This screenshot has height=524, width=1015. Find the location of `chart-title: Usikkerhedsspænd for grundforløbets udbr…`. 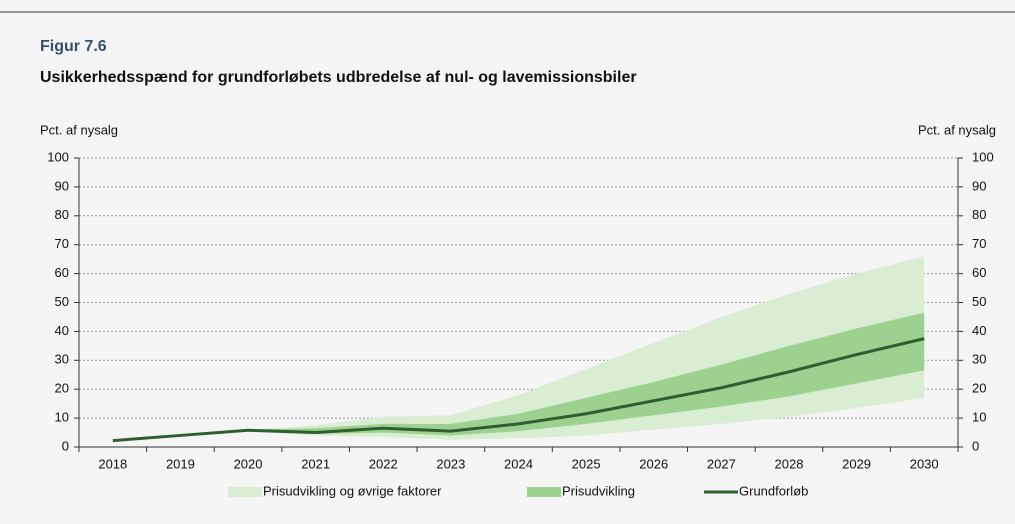

chart-title: Usikkerhedsspænd for grundforløbets udbr… is located at coordinates (338, 77).